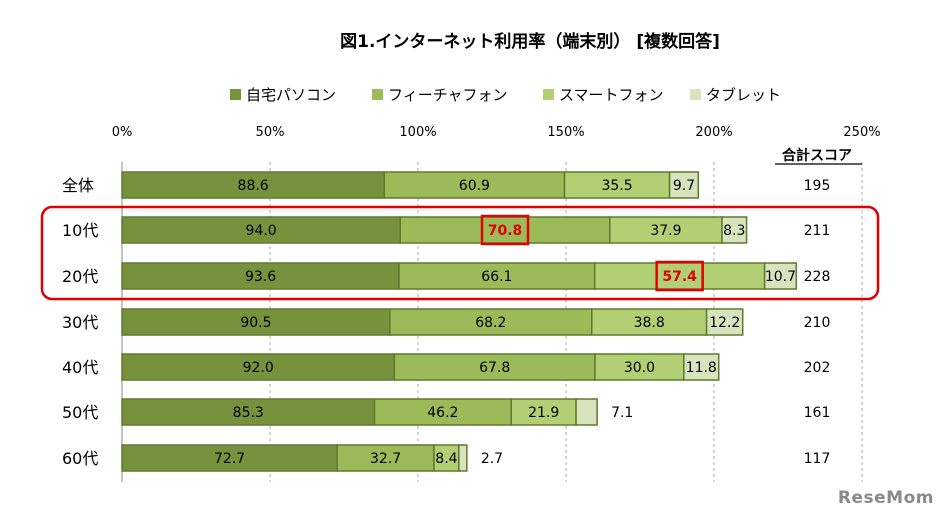  I want to click on value-label-3-3: 12.2, so click(724, 323).